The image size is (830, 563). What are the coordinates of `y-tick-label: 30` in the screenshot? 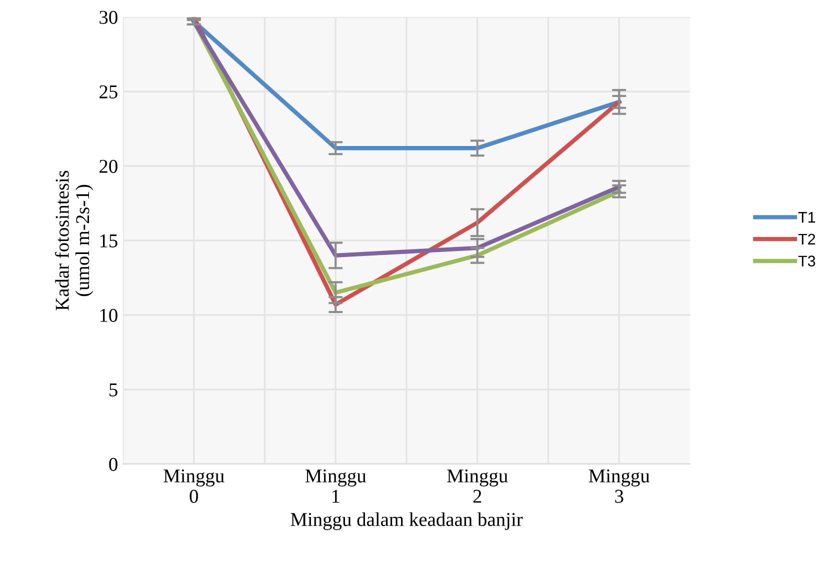 It's located at (109, 17).